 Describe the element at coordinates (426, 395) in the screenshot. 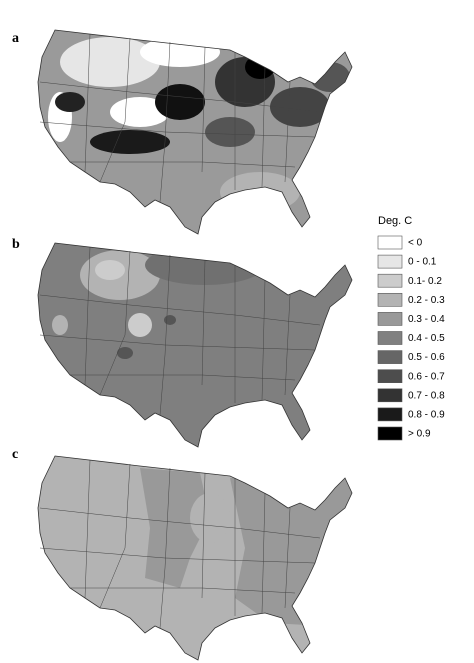

I see `legend-label: 0.7 - 0.8` at that location.